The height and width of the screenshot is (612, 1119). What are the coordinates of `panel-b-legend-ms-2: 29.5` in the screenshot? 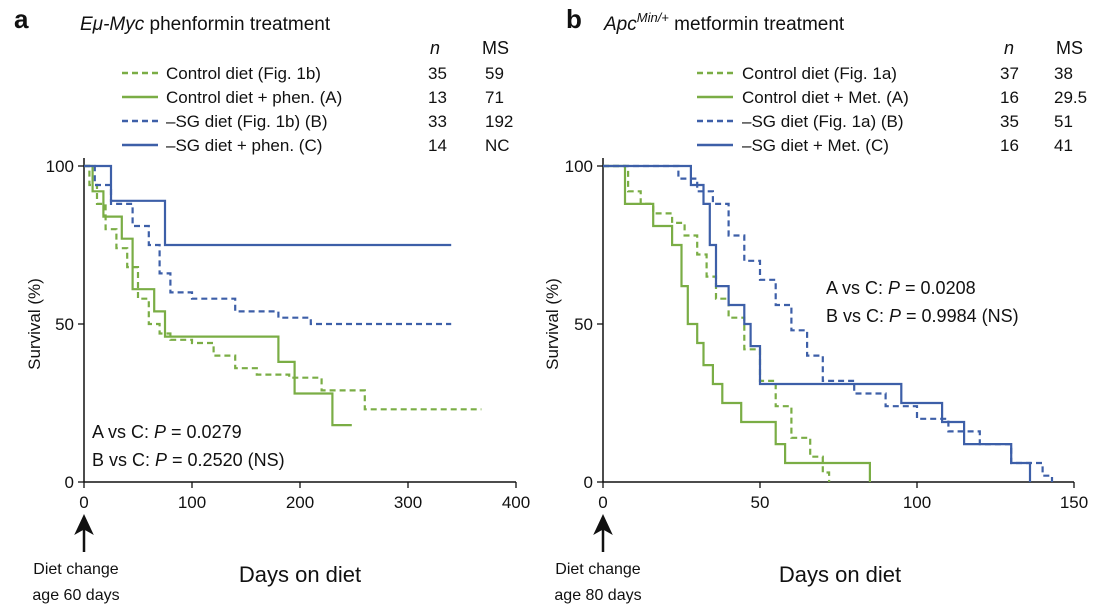 It's located at (1070, 97).